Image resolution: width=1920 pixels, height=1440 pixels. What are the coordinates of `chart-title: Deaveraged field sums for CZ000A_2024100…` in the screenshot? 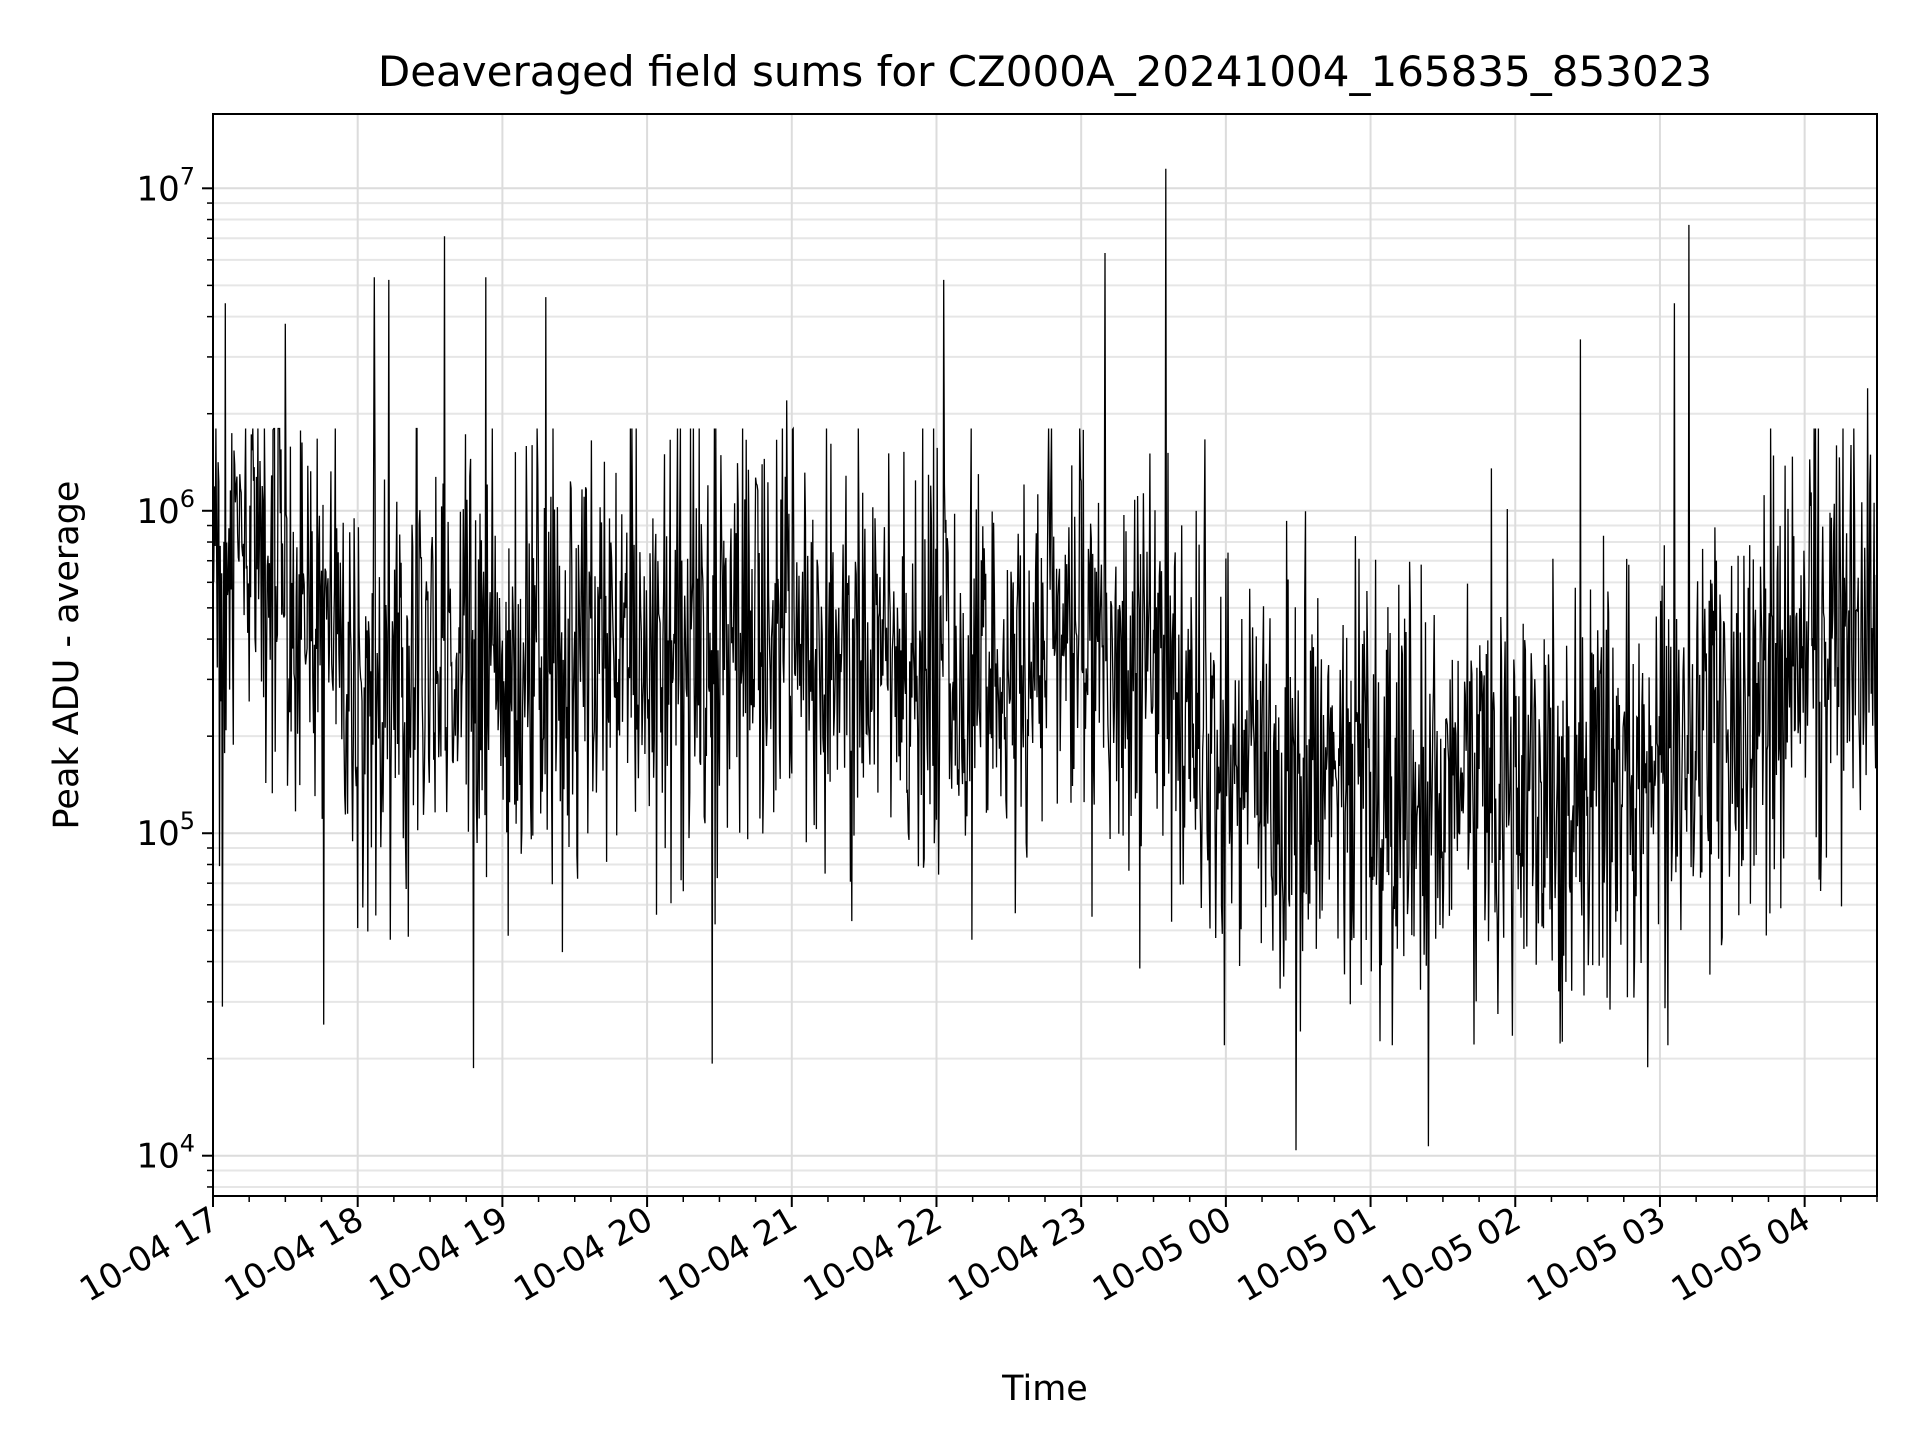 It's located at (1045, 71).